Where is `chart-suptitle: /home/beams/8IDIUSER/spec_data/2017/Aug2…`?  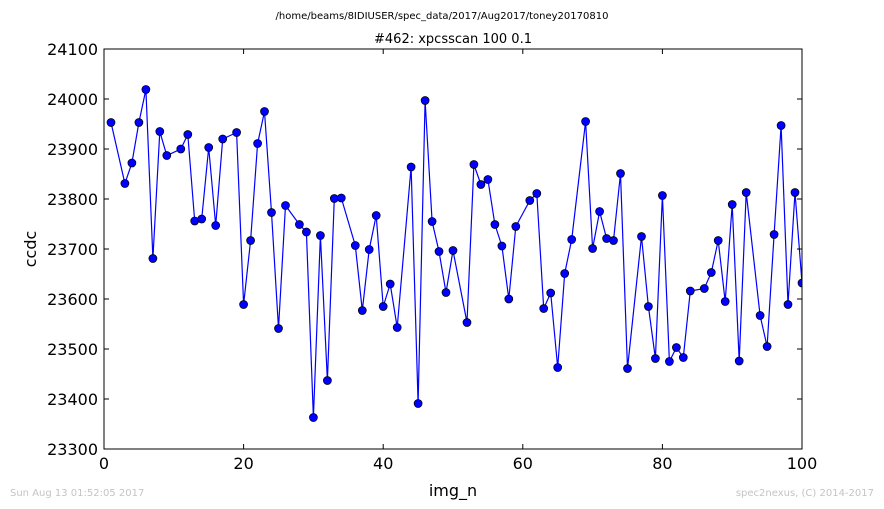 chart-suptitle: /home/beams/8IDIUSER/spec_data/2017/Aug2… is located at coordinates (442, 16).